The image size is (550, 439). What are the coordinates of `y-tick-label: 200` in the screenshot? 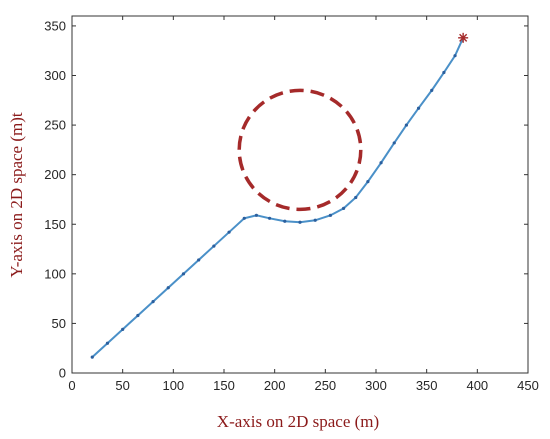 It's located at (55, 174).